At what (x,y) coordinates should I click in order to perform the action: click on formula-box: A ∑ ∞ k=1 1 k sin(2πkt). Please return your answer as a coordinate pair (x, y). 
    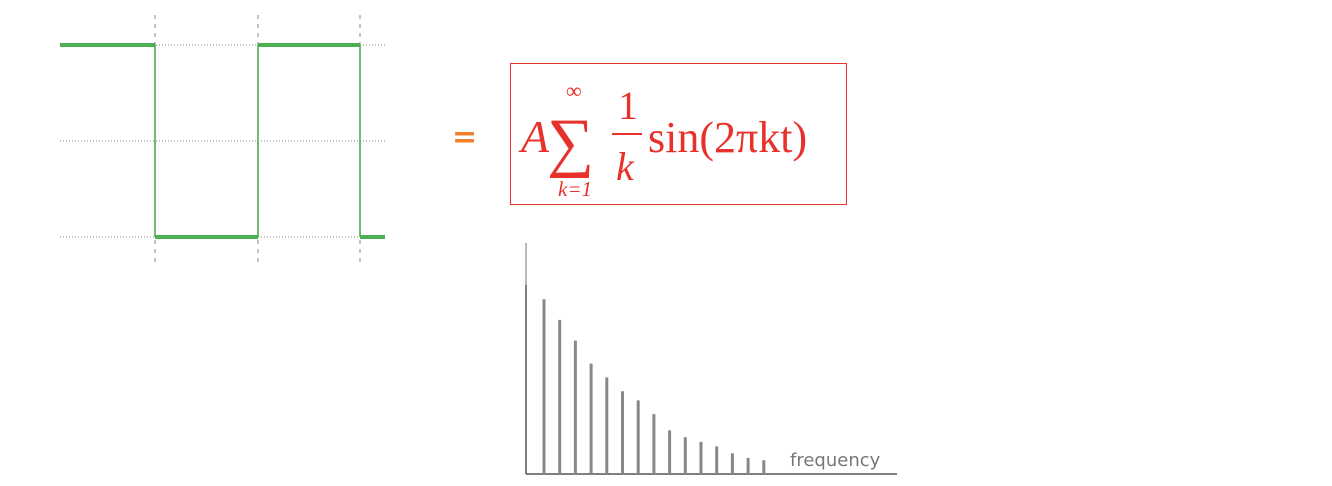
    Looking at the image, I should click on (678, 134).